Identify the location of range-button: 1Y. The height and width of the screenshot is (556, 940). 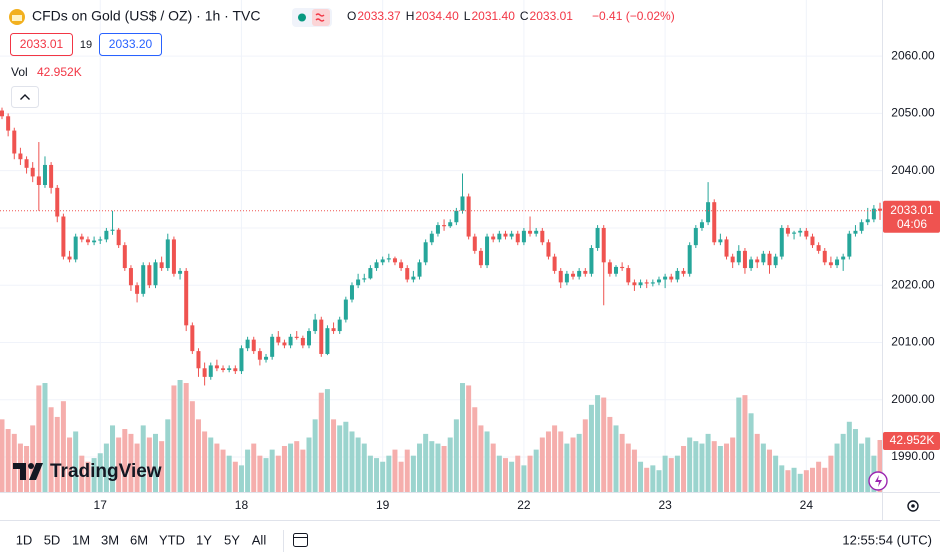
(204, 539).